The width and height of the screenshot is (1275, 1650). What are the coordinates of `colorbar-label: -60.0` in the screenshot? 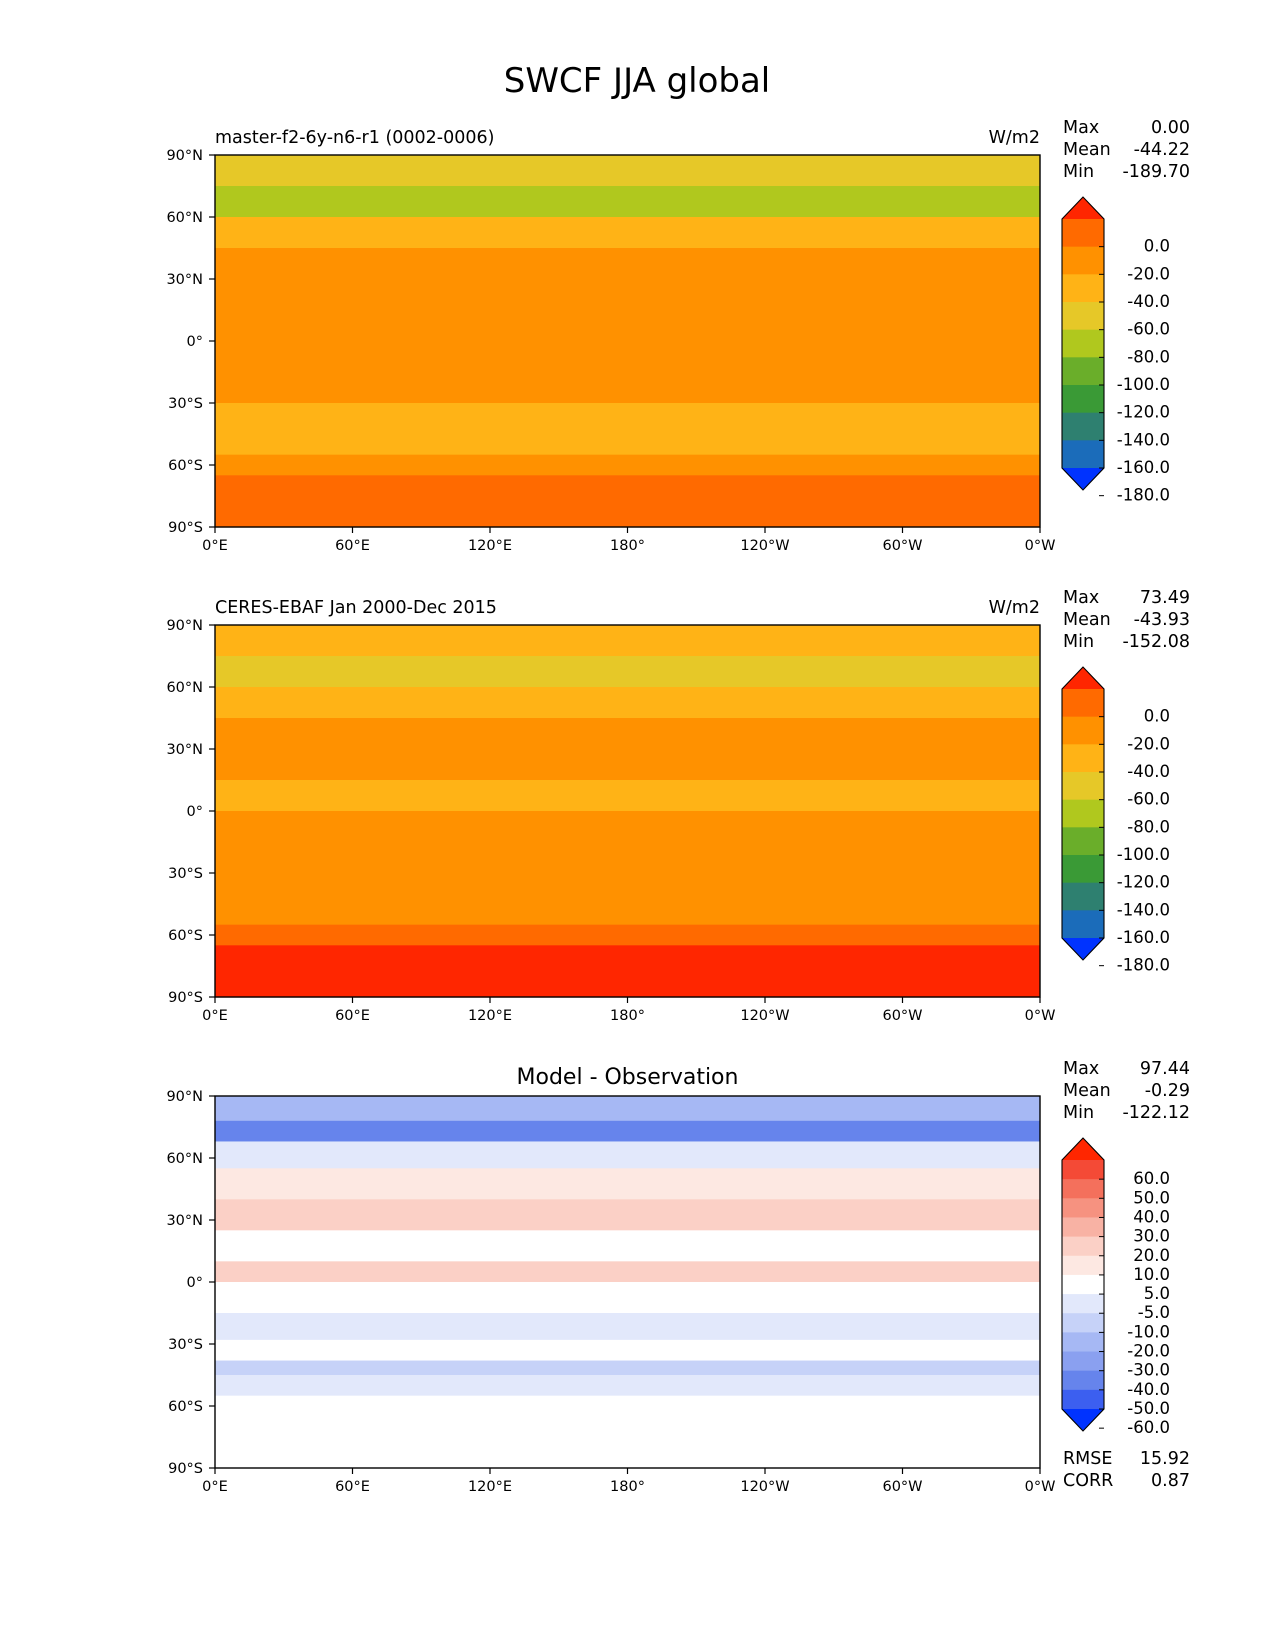 It's located at (1148, 799).